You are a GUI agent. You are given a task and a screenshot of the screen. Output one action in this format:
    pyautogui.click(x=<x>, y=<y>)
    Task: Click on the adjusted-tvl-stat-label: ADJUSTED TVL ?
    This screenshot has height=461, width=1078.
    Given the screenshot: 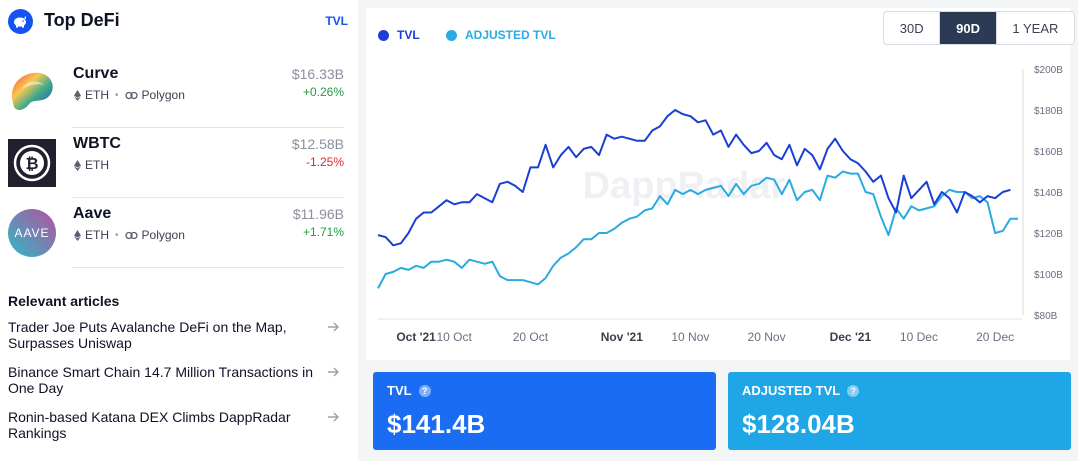 What is the action you would take?
    pyautogui.click(x=801, y=390)
    